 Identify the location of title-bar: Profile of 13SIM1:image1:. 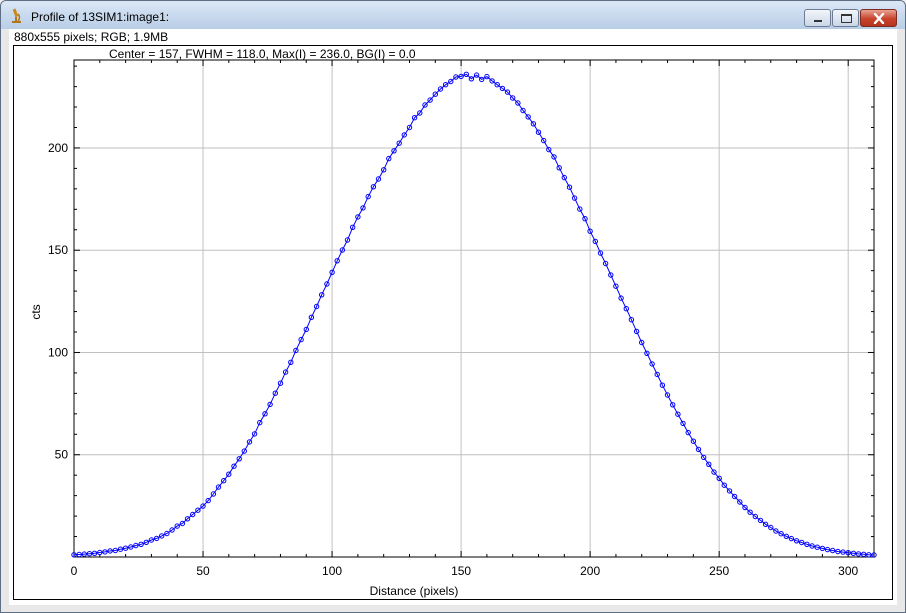
(453, 15).